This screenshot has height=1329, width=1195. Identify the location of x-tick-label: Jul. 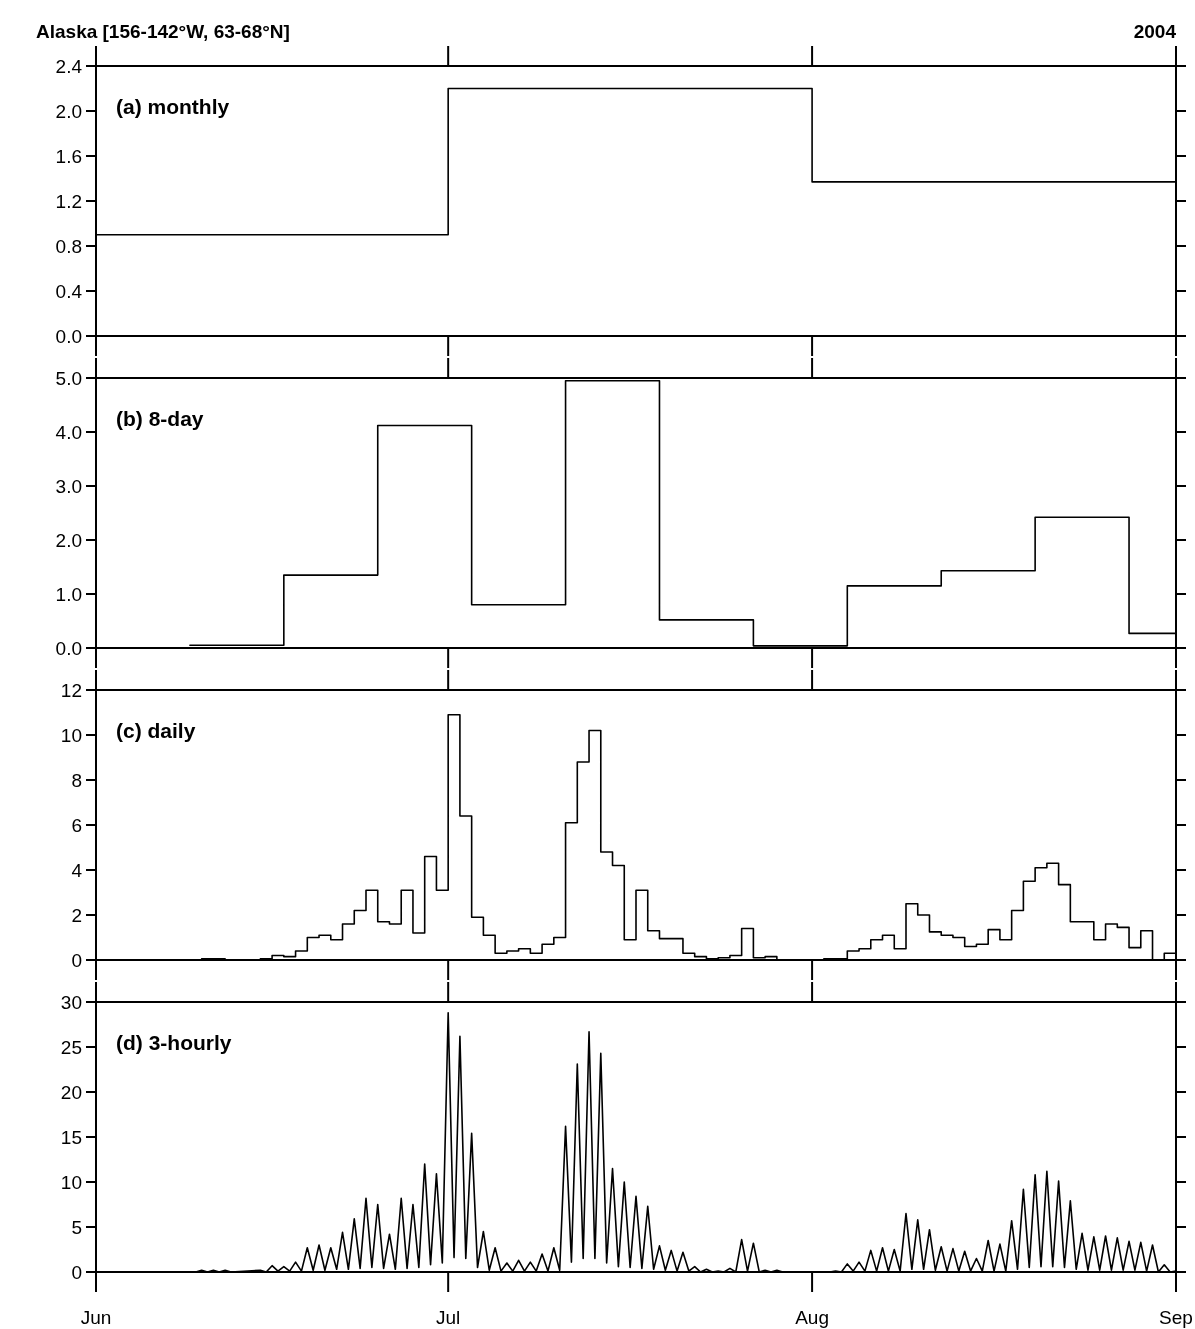
(448, 1317).